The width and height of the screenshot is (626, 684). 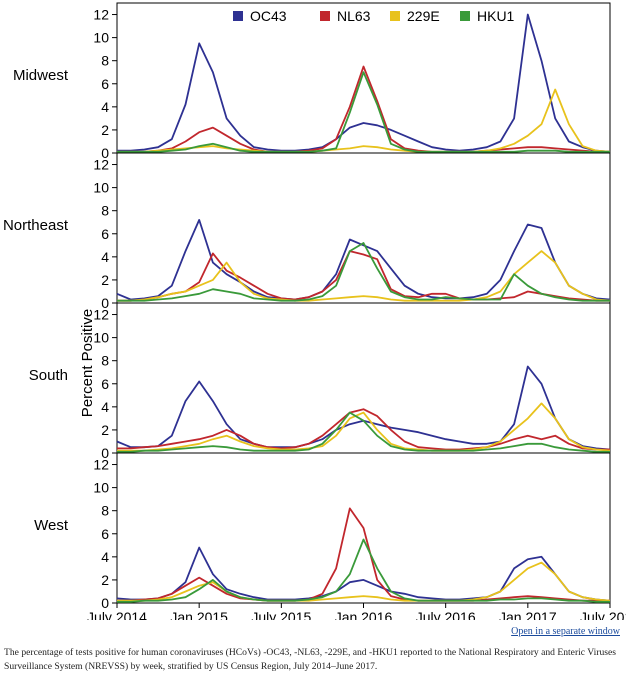 What do you see at coordinates (423, 16) in the screenshot?
I see `legend-label-229e: 229E` at bounding box center [423, 16].